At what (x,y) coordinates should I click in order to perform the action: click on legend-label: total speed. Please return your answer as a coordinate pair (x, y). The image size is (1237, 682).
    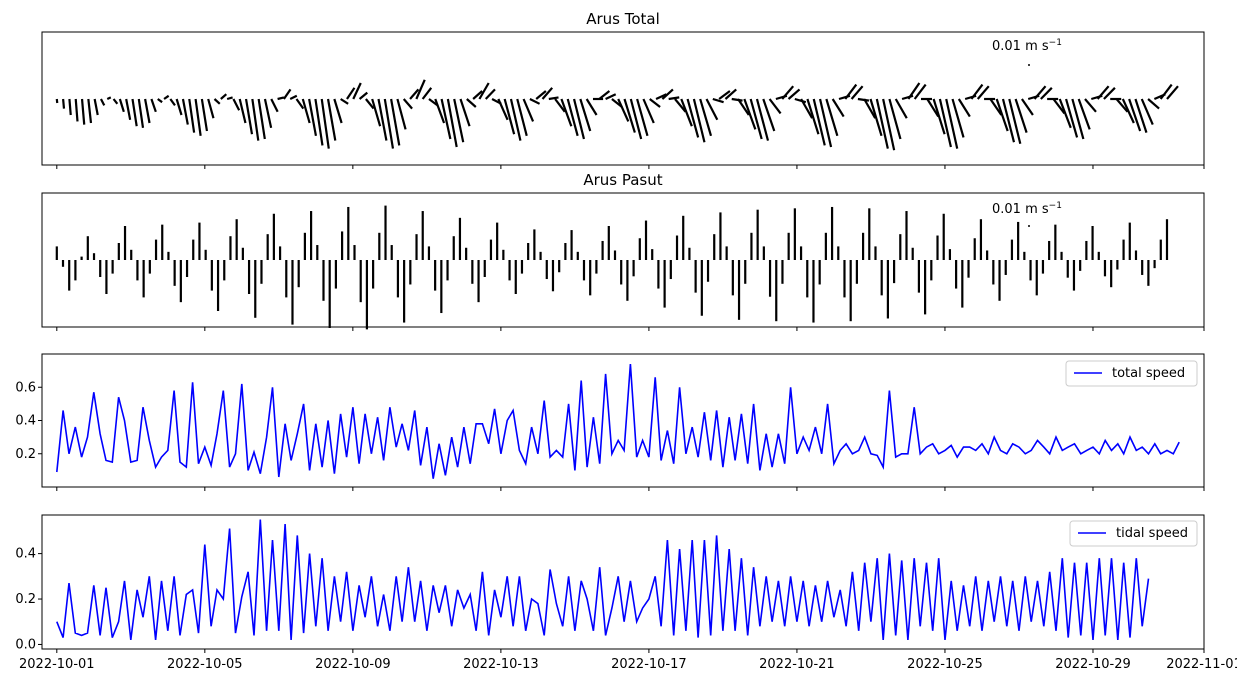
    Looking at the image, I should click on (1148, 373).